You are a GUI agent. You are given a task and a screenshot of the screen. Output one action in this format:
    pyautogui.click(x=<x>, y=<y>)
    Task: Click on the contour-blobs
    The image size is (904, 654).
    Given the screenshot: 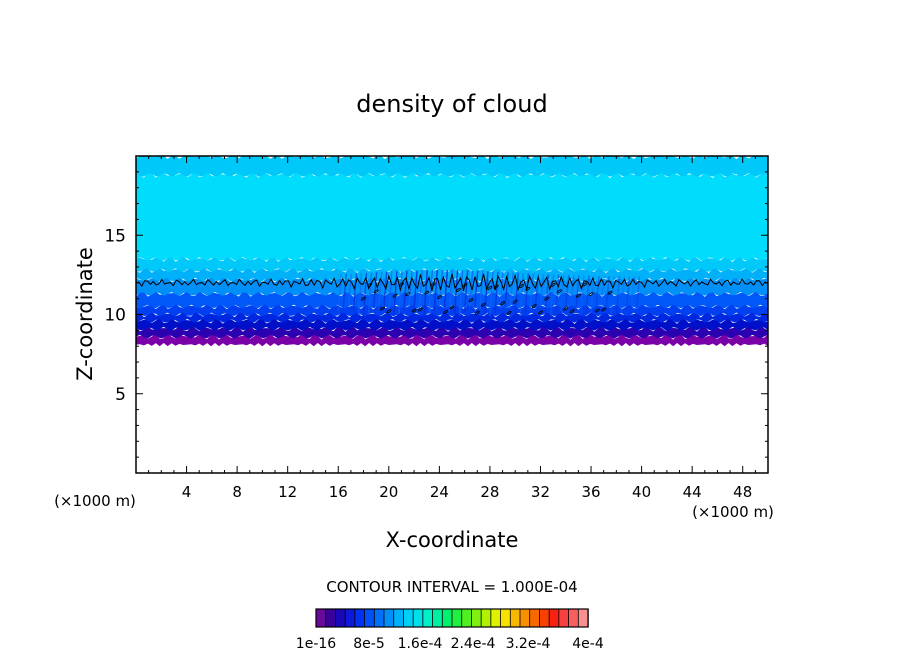 What is the action you would take?
    pyautogui.click(x=487, y=298)
    